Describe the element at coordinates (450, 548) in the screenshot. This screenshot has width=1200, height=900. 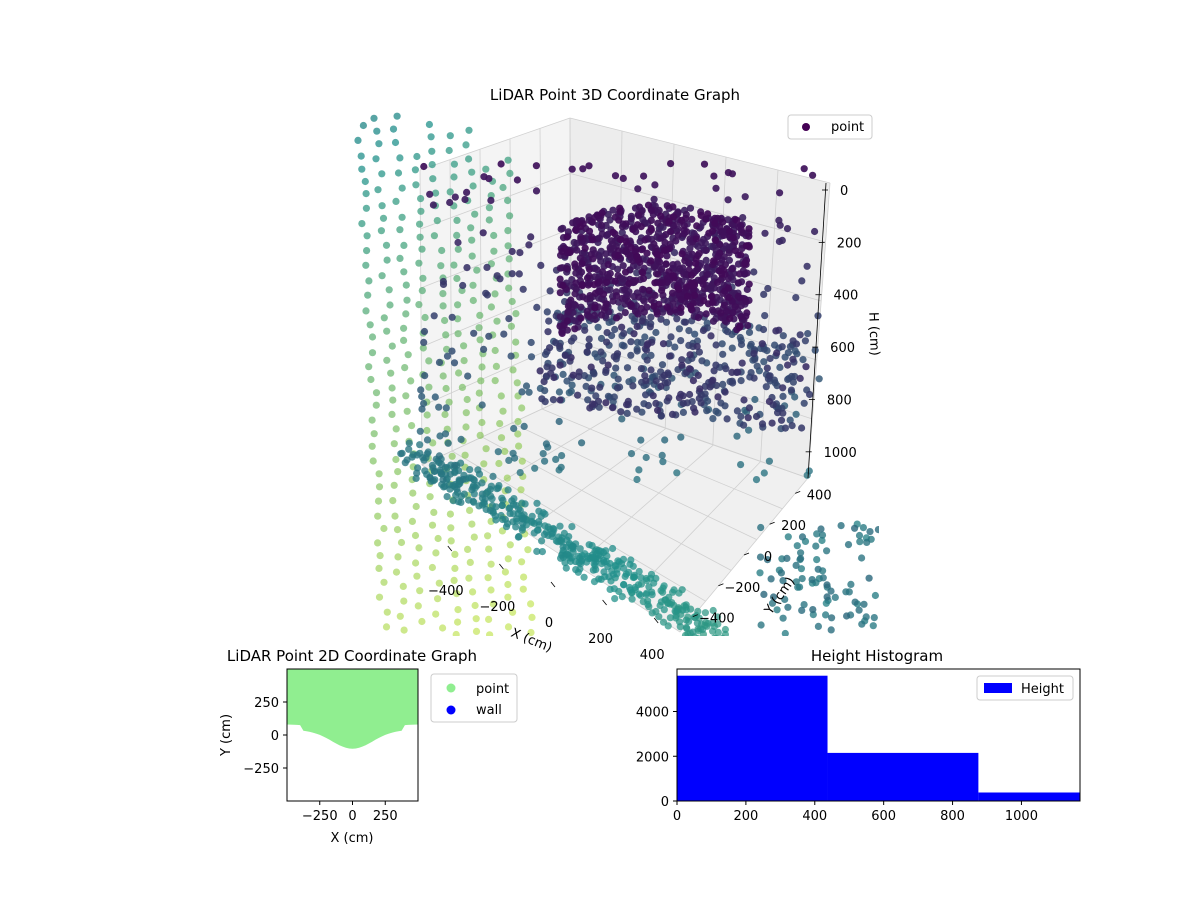
I see `x-tick` at that location.